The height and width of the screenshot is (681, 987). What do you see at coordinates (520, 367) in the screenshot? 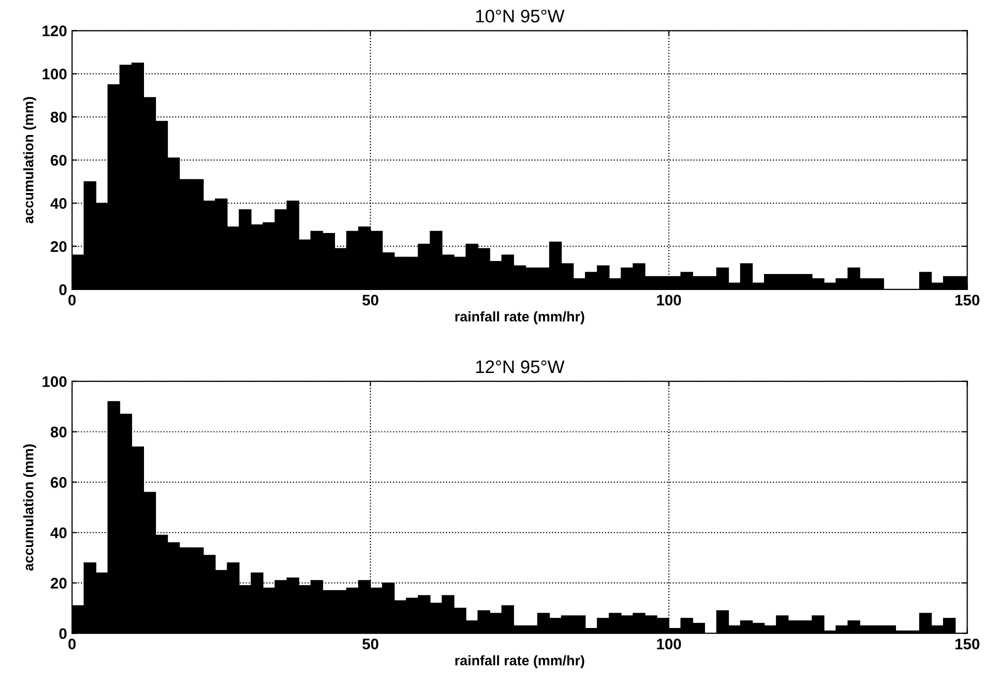
I see `chart-title: 12°N 95°W` at bounding box center [520, 367].